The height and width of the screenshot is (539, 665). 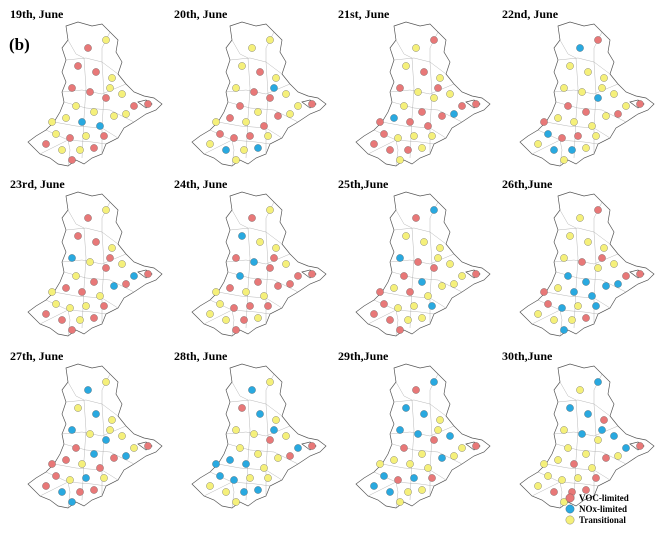 What do you see at coordinates (570, 498) in the screenshot?
I see `legend-swatch` at bounding box center [570, 498].